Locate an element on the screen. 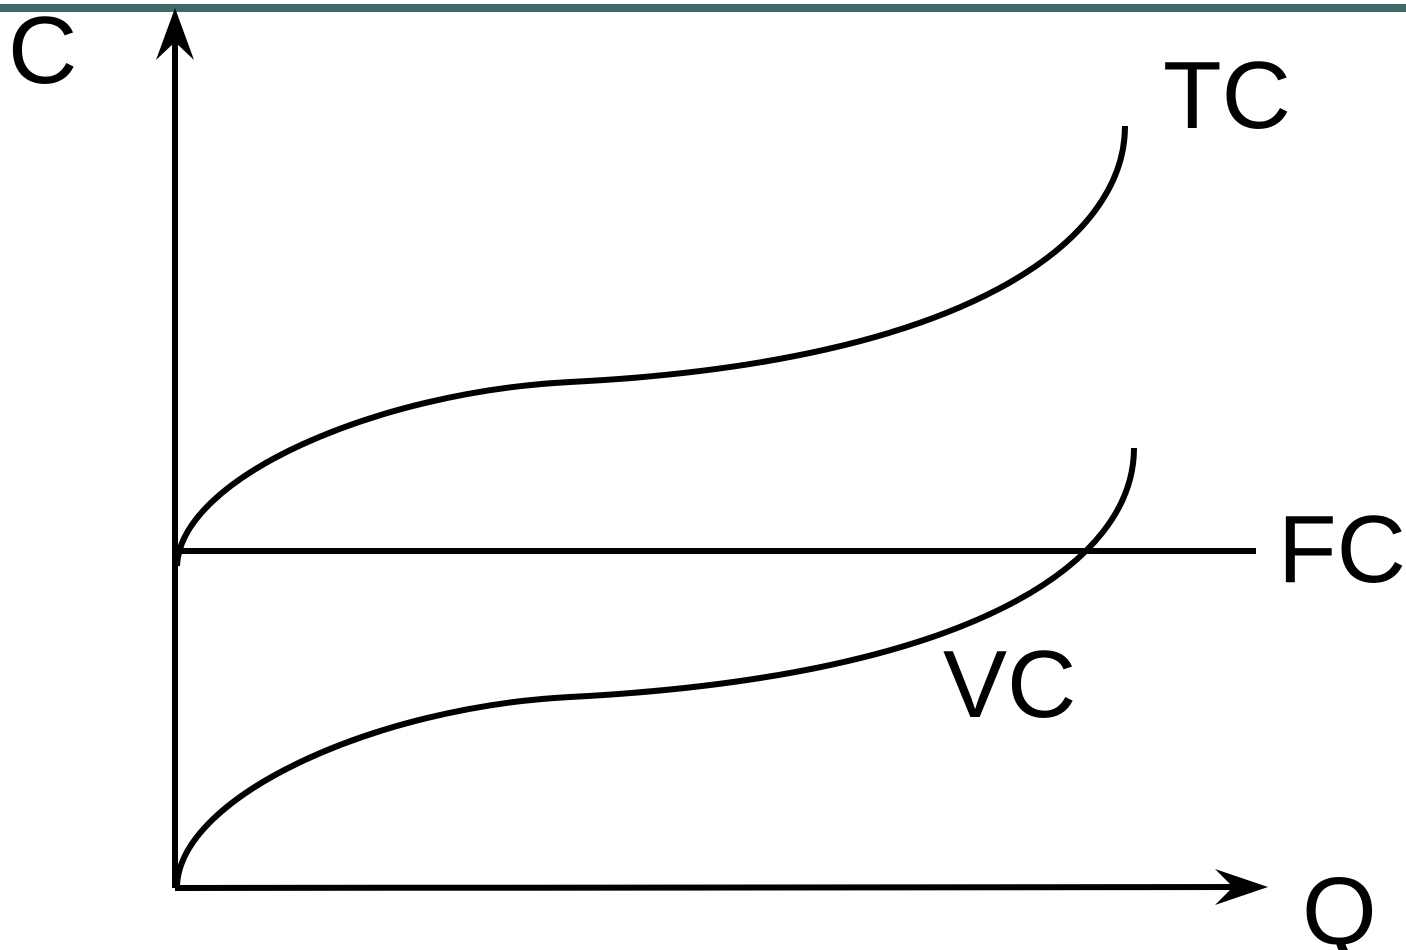 This screenshot has height=950, width=1406. x-axis is located at coordinates (712, 887).